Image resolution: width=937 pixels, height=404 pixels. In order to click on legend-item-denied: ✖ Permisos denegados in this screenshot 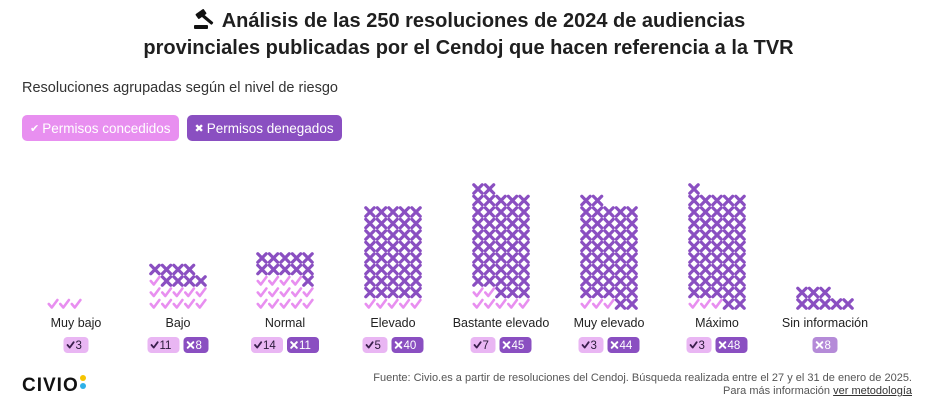, I will do `click(264, 128)`.